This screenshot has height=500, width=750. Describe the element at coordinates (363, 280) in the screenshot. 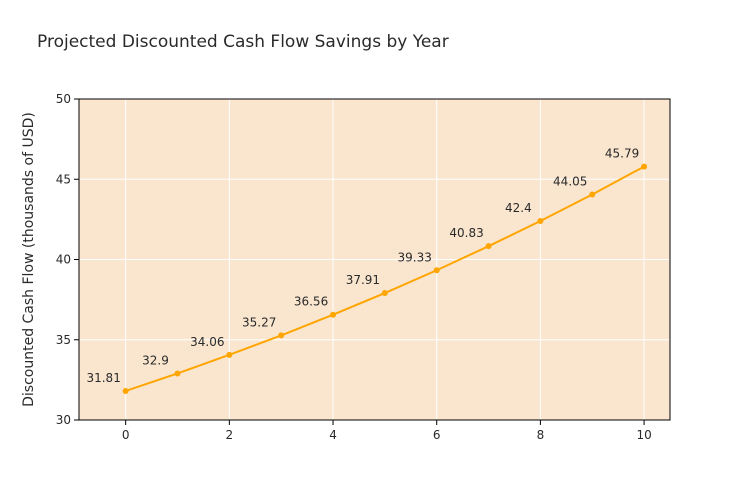

I see `data-label: 37.91` at that location.